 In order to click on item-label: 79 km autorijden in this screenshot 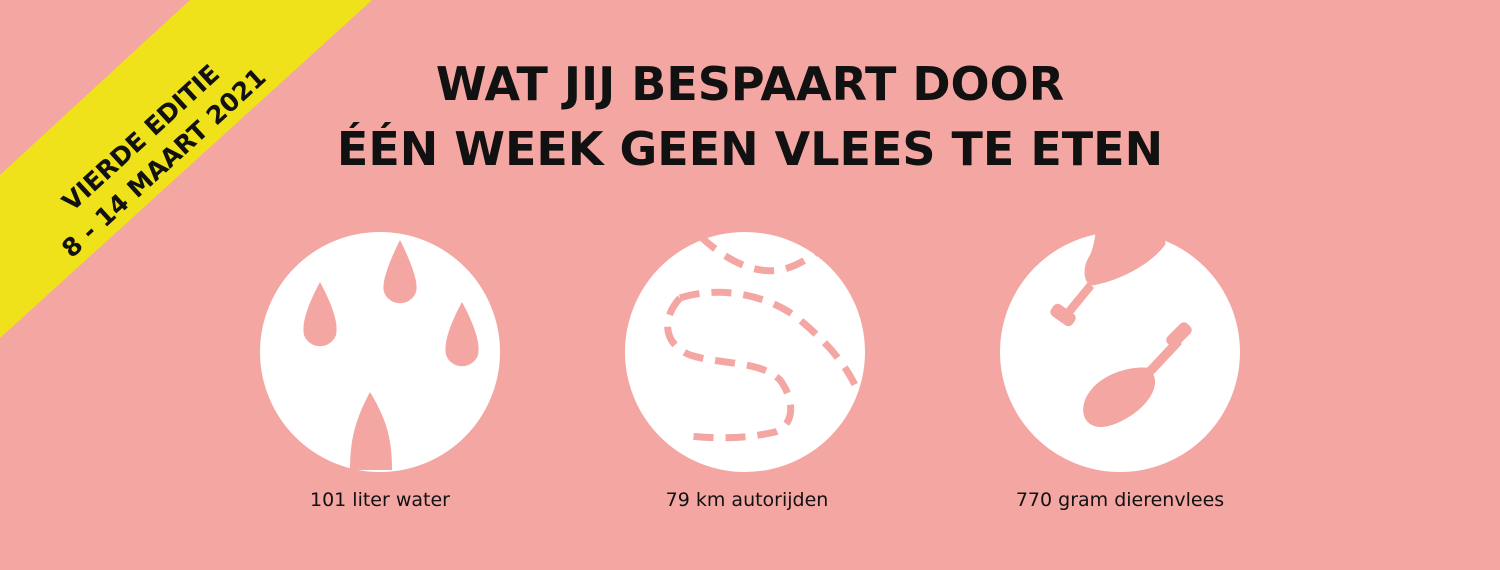, I will do `click(747, 500)`.